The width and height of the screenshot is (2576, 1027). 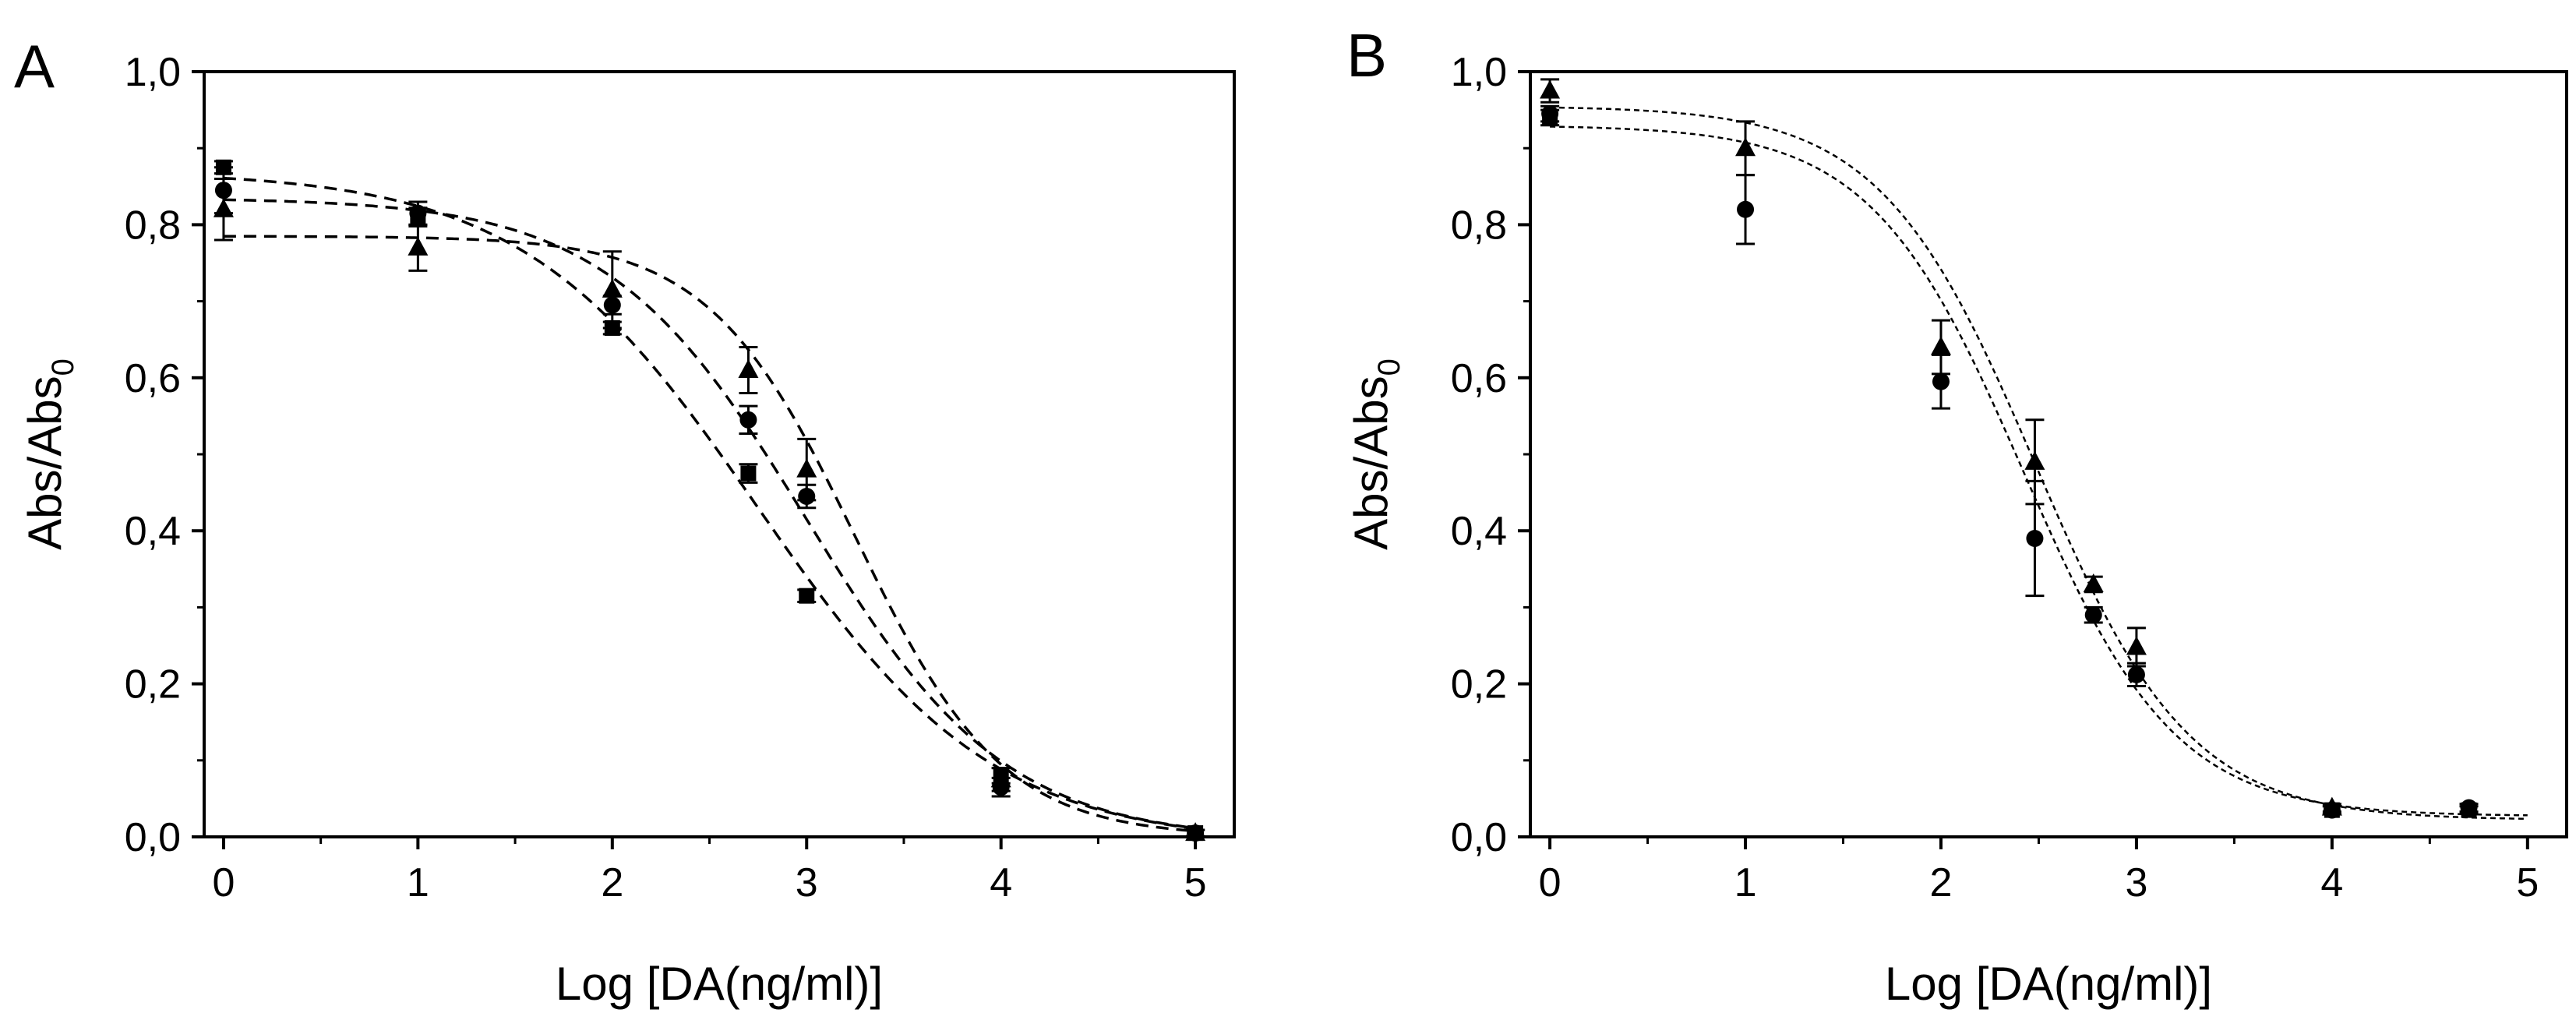 I want to click on y-axis-title-a: Abs/Abs0, so click(x=49, y=454).